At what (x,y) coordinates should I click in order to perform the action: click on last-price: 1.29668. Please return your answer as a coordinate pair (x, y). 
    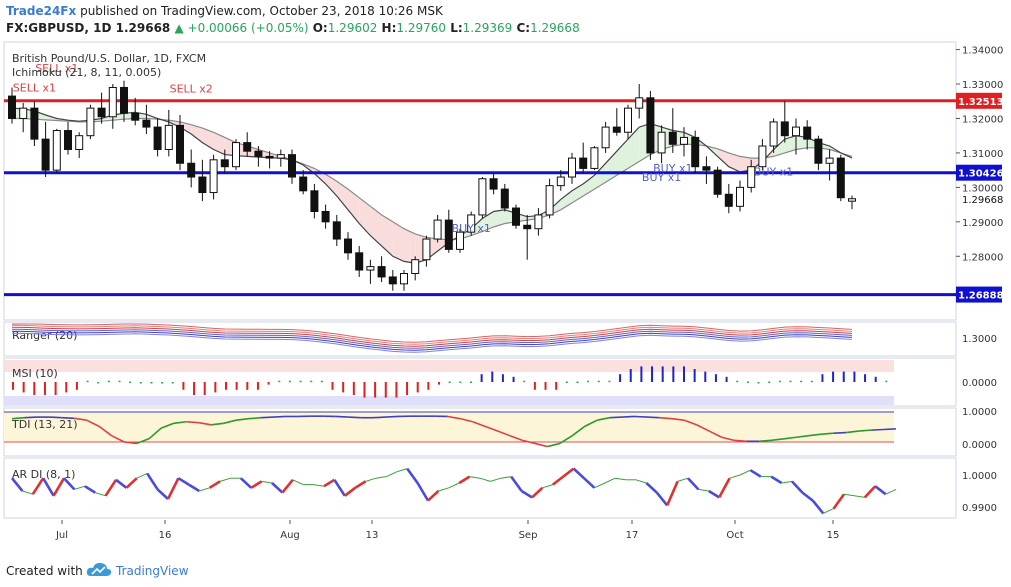
    Looking at the image, I should click on (143, 28).